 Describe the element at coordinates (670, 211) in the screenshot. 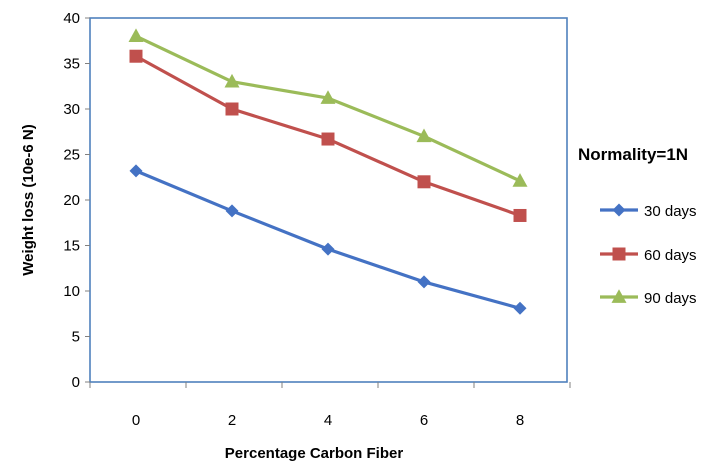

I see `legend-label: 30 days` at that location.